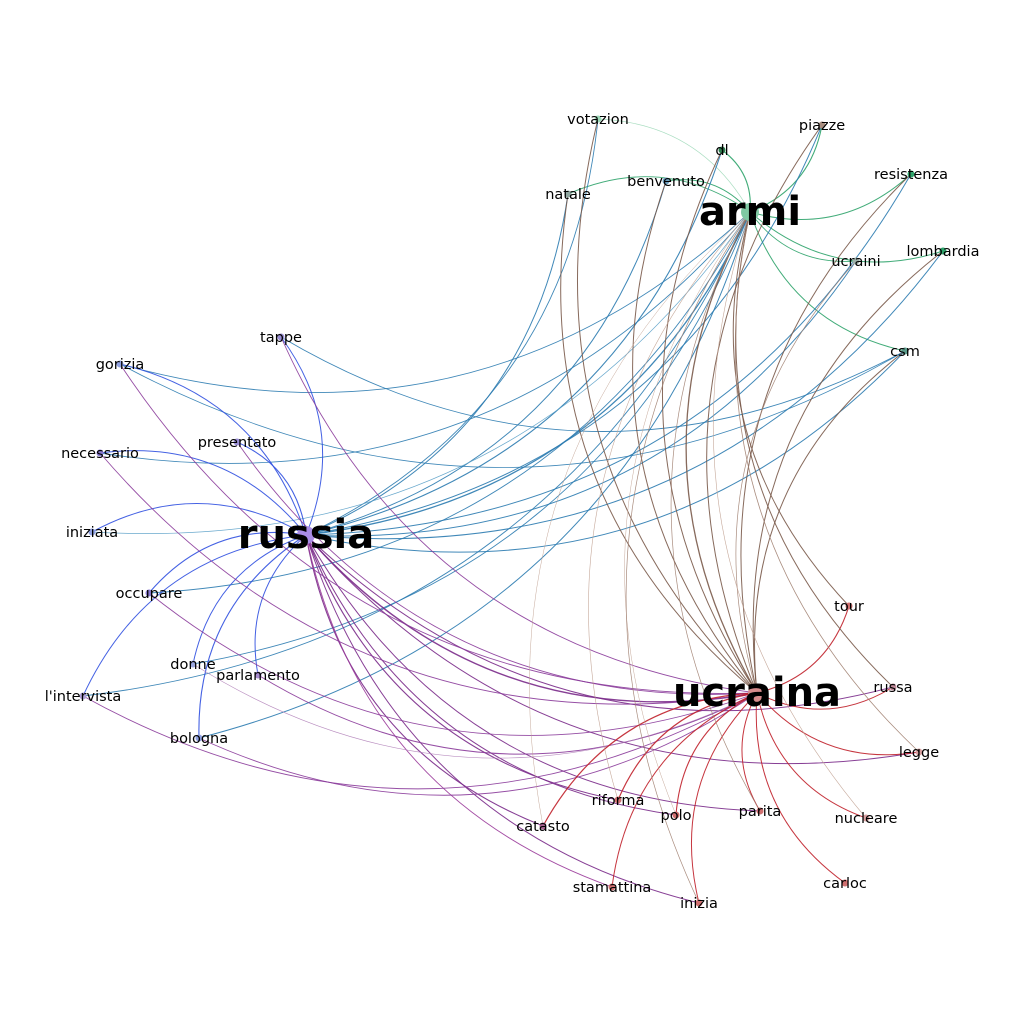 The height and width of the screenshot is (1024, 1024). I want to click on edge-resistenza-ucraina, so click(826, 433).